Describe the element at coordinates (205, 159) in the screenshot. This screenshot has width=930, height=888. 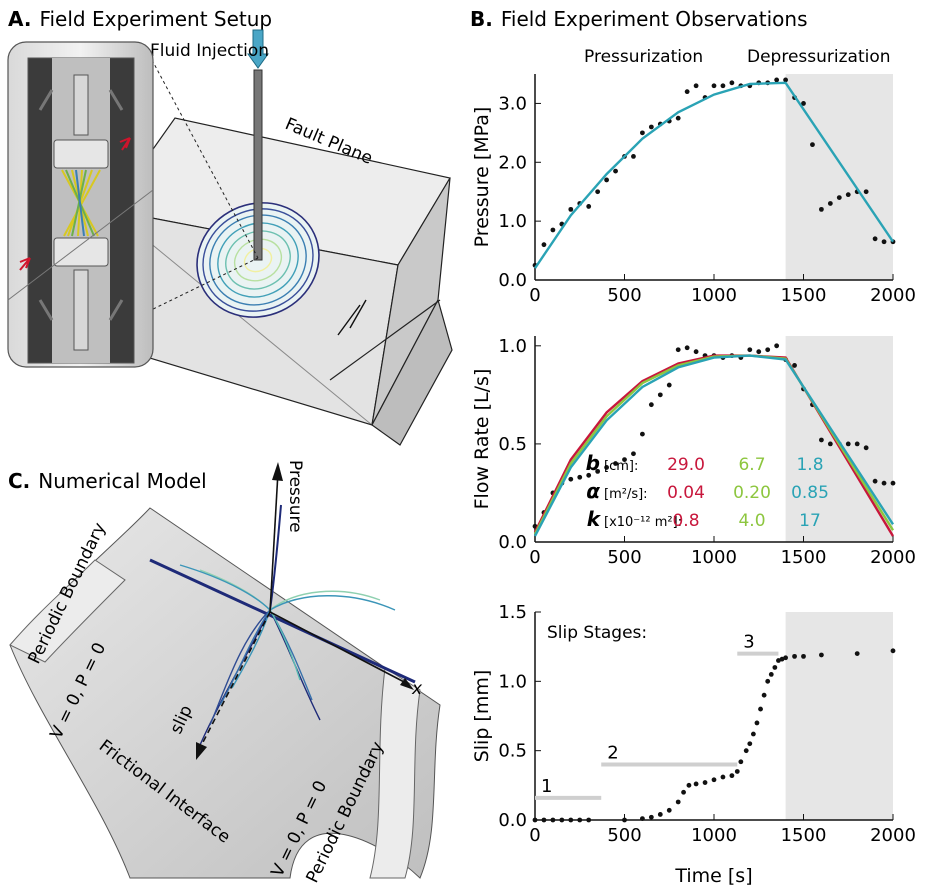
I see `zoom-line-top` at that location.